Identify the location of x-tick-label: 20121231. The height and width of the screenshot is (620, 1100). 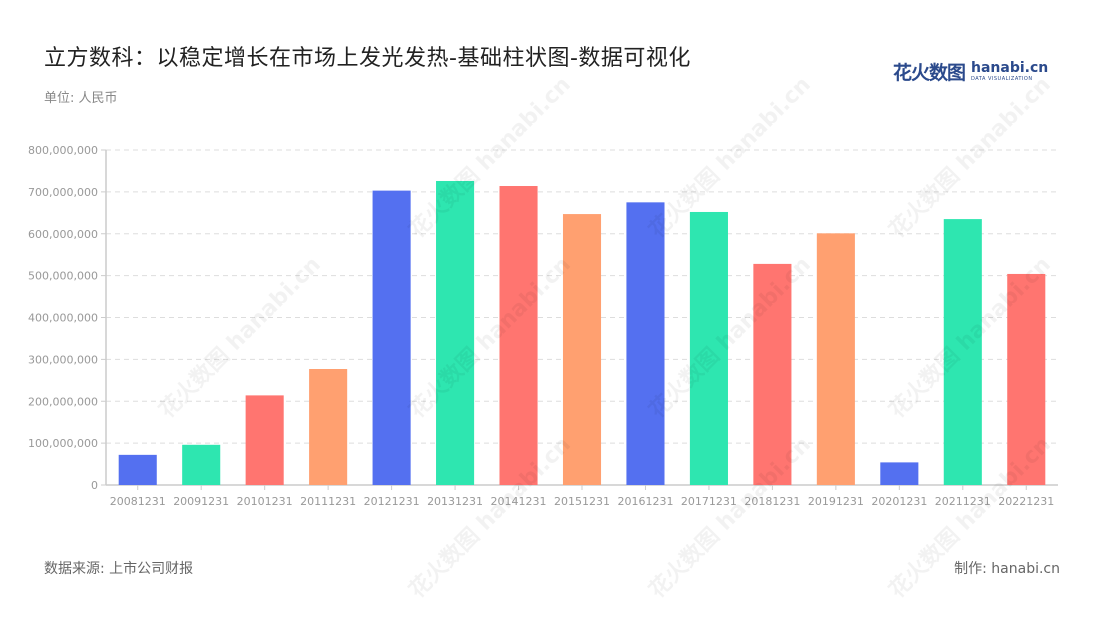
(392, 501).